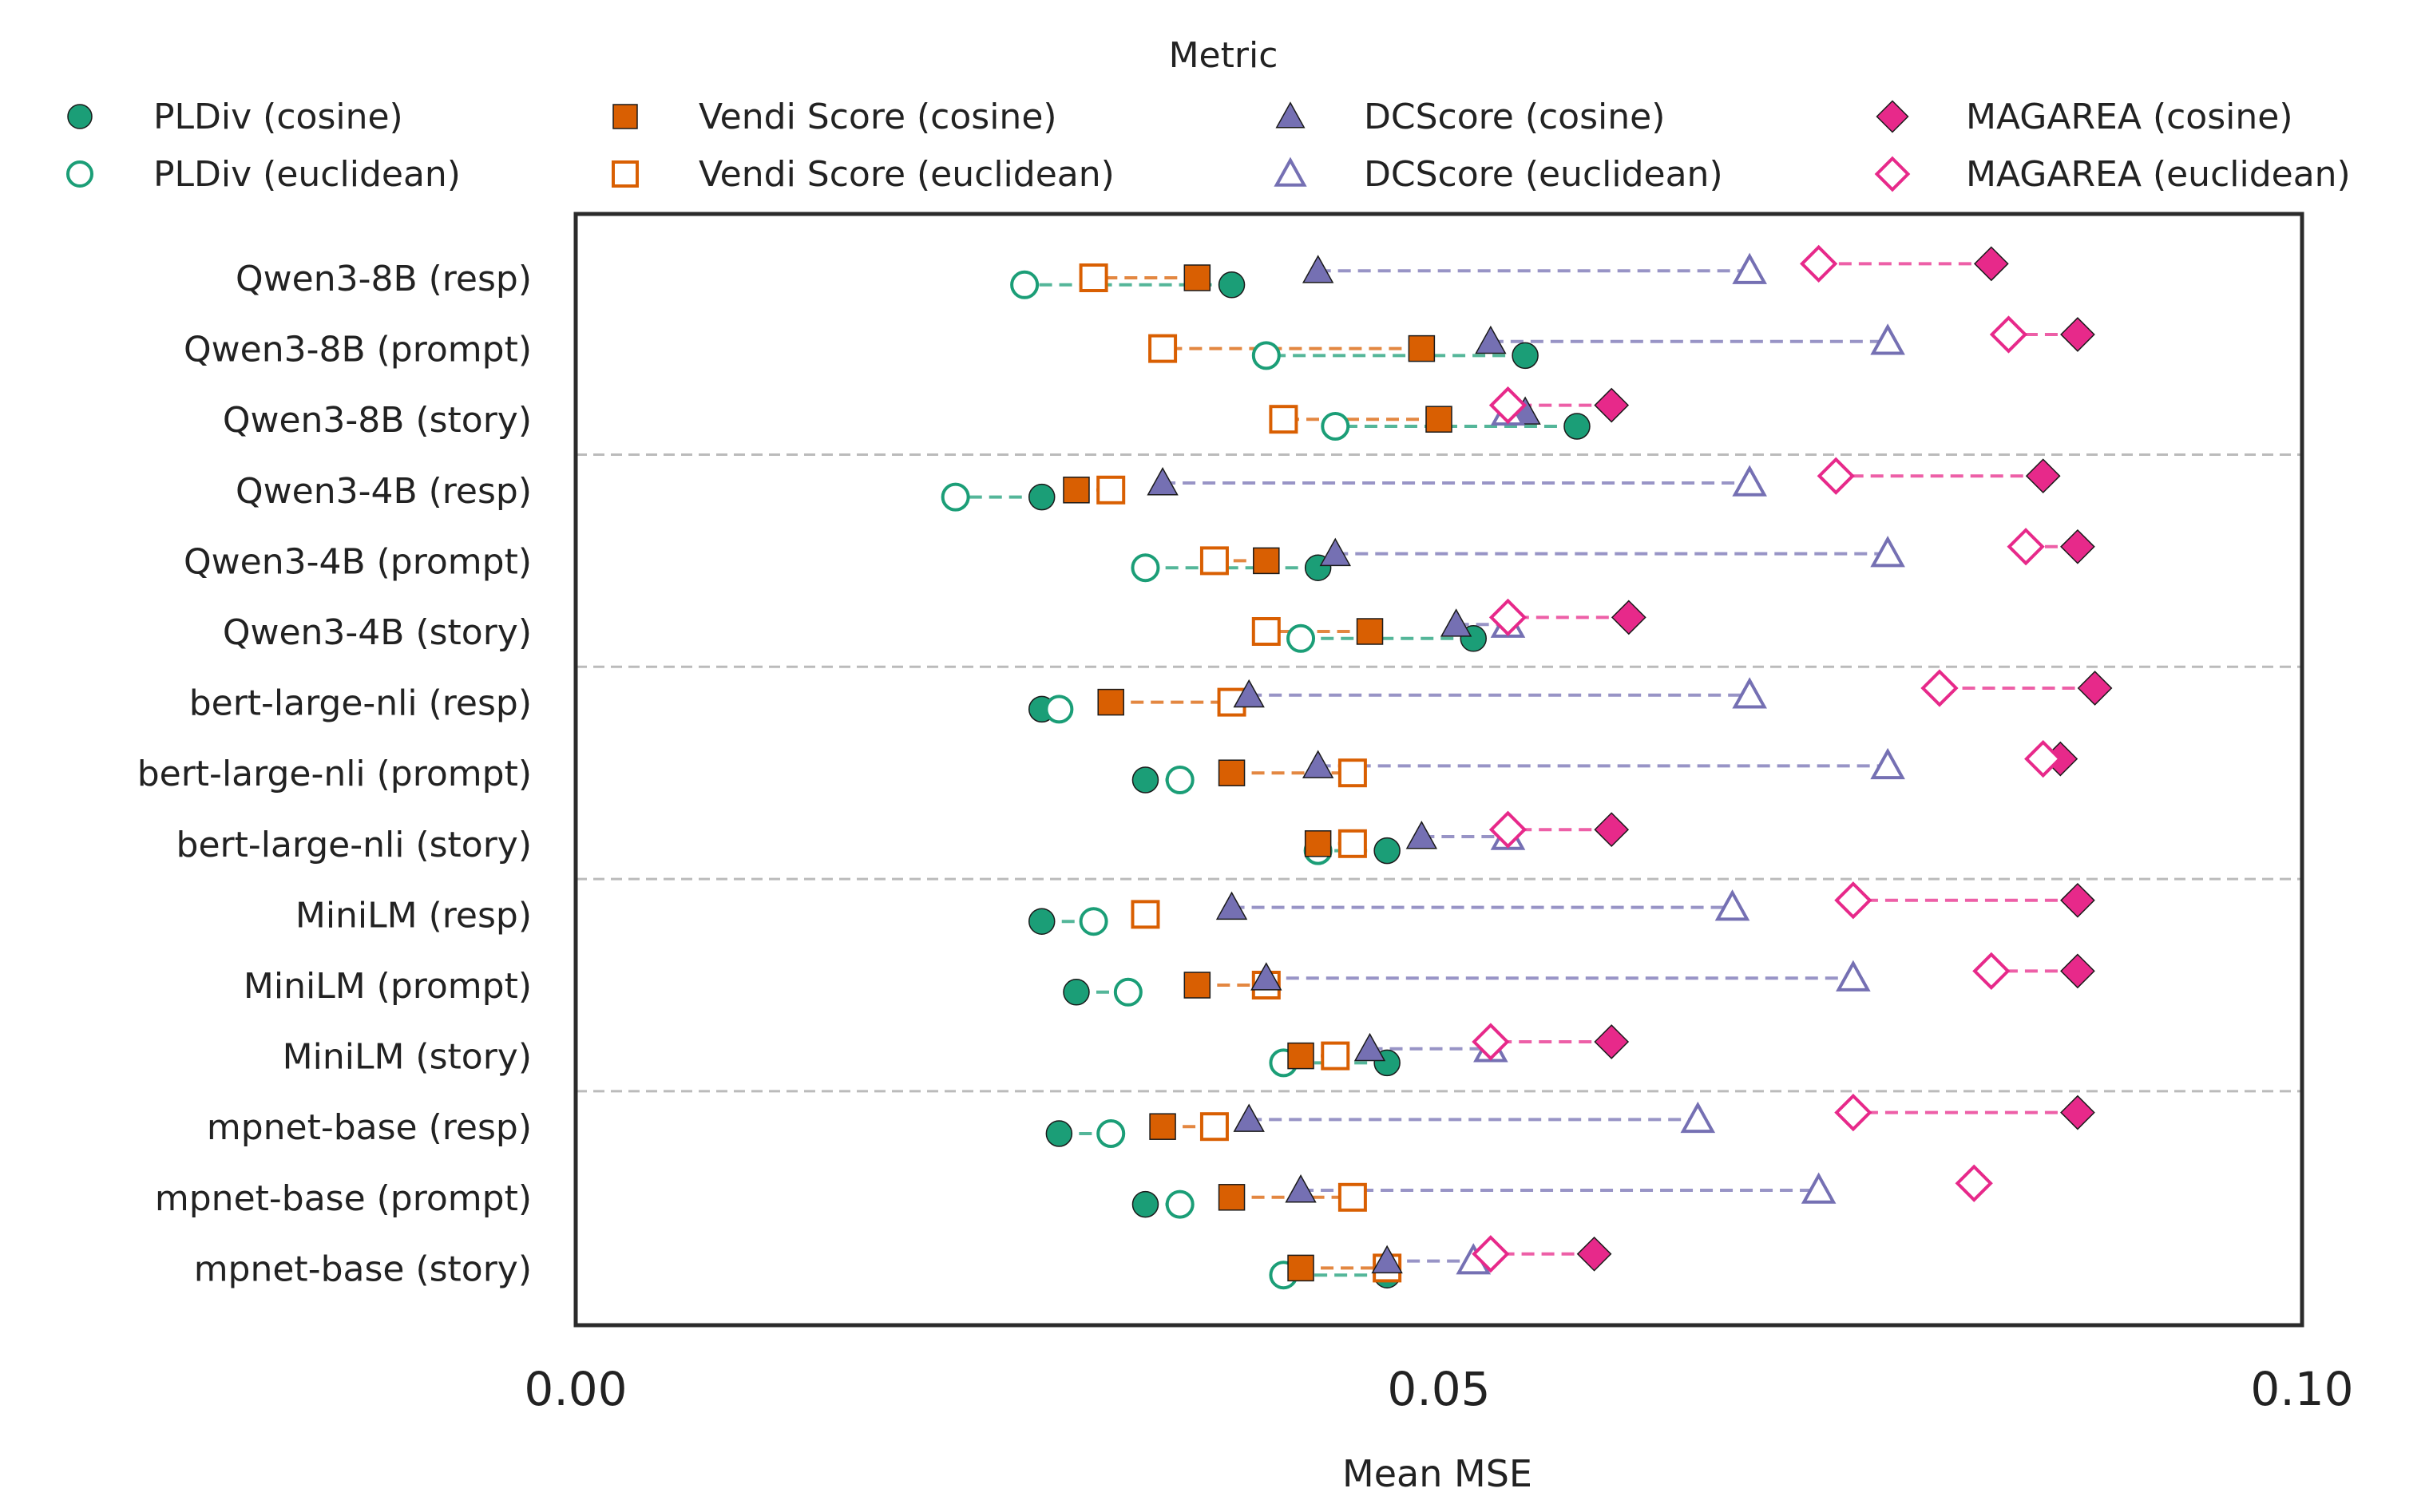 This screenshot has height=1512, width=2433. Describe the element at coordinates (2129, 117) in the screenshot. I see `legend-label-magarea-cosine: MAGAREA (cosine)` at that location.